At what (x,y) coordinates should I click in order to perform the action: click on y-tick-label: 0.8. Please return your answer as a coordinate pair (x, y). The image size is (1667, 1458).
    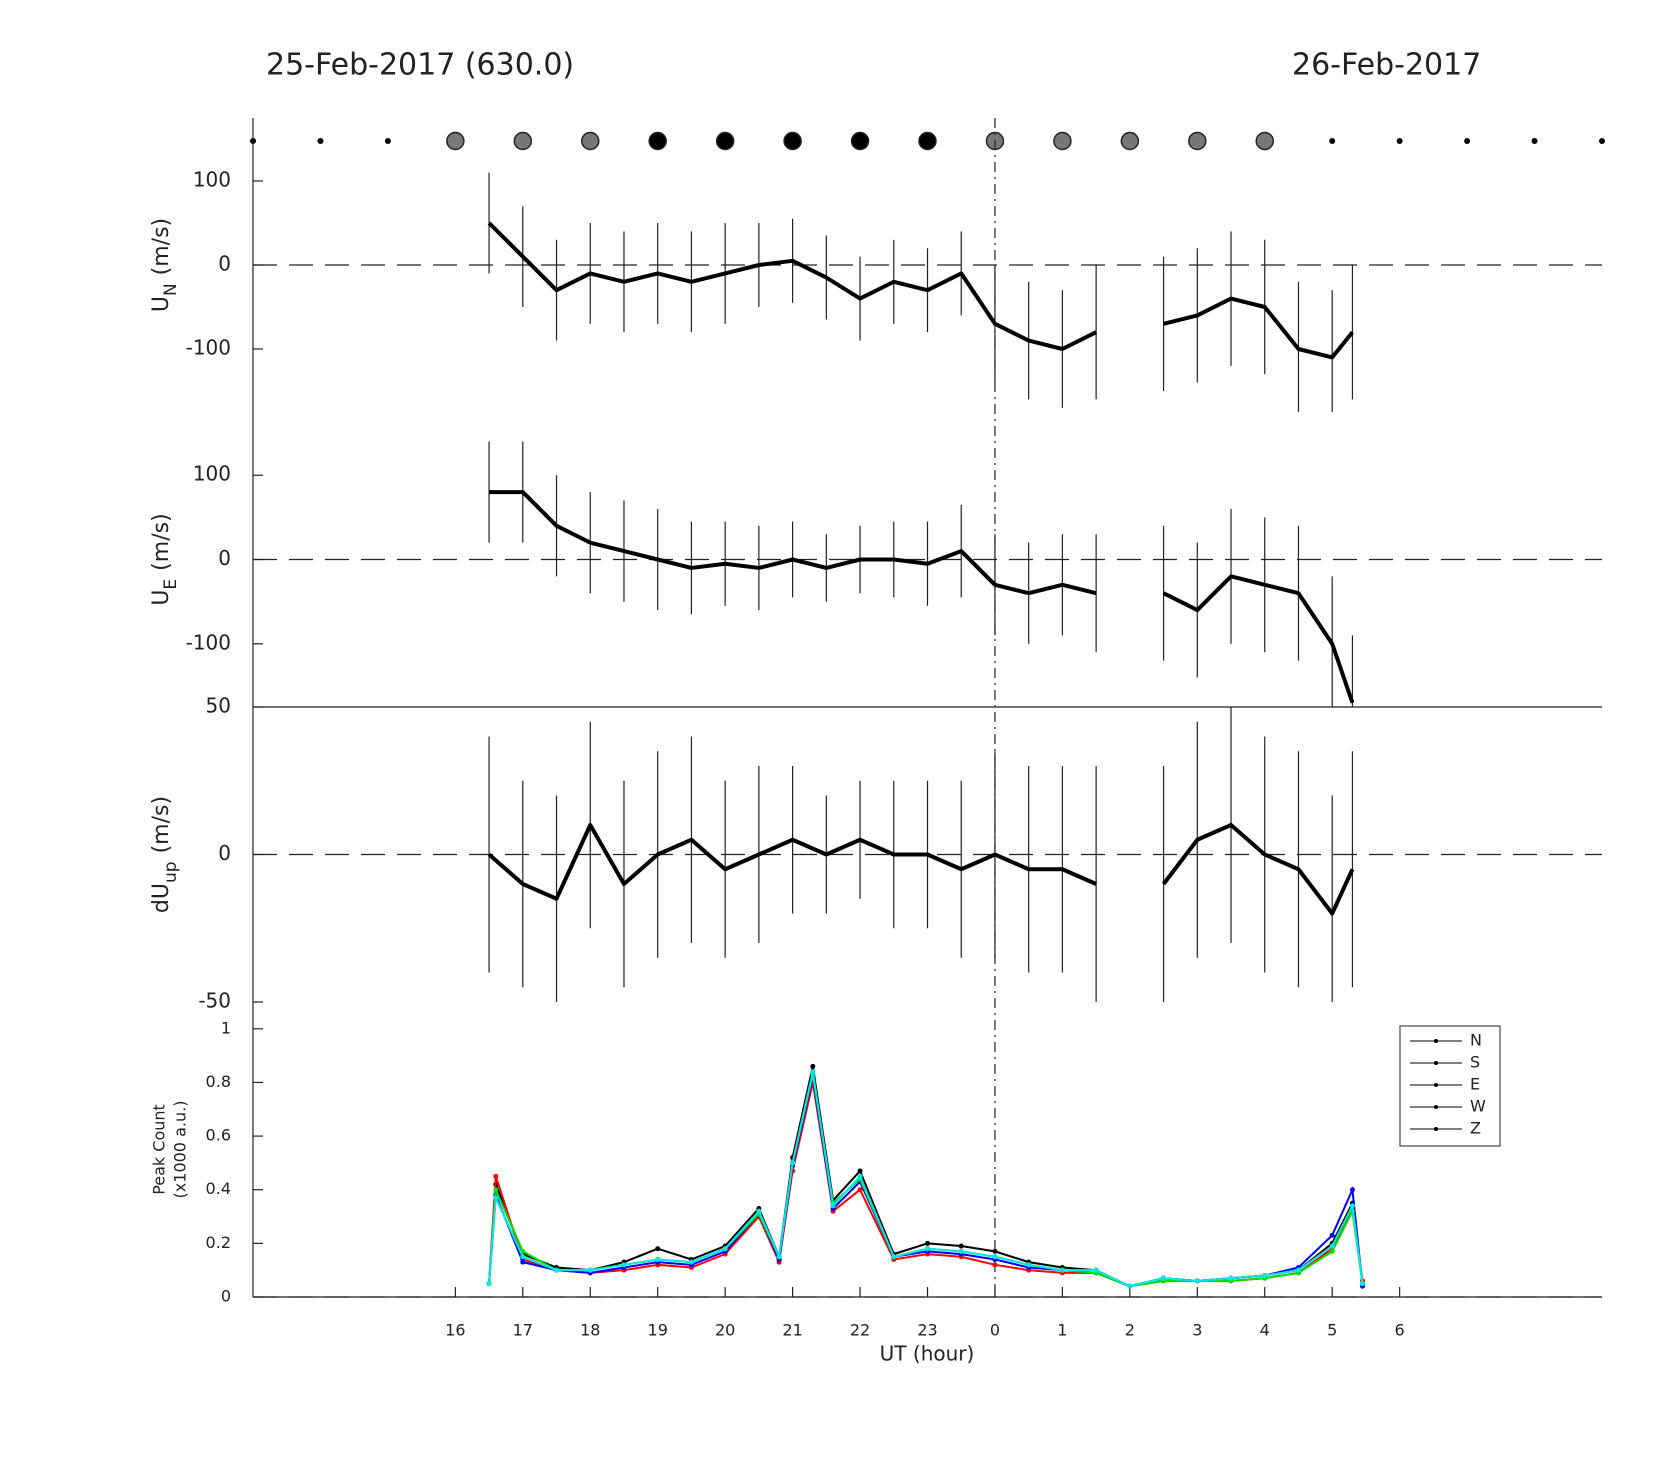
    Looking at the image, I should click on (218, 1081).